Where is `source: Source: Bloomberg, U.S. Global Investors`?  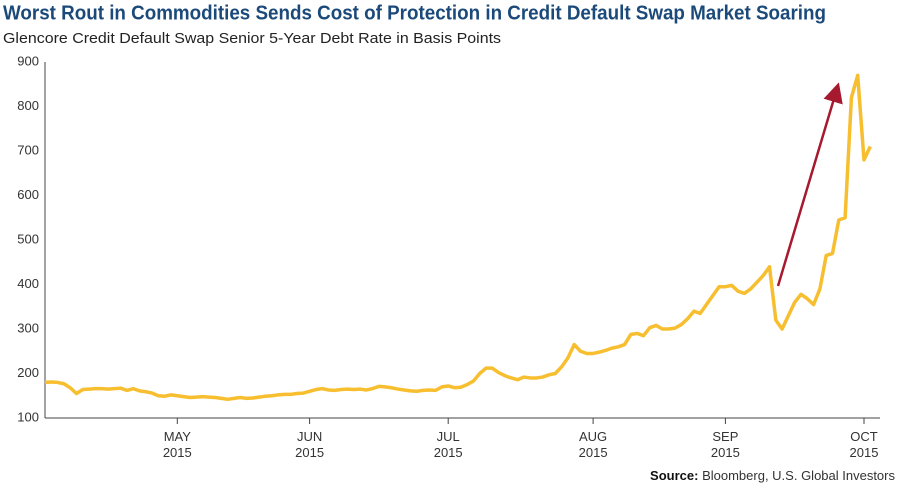
source: Source: Bloomberg, U.S. Global Investors is located at coordinates (772, 475).